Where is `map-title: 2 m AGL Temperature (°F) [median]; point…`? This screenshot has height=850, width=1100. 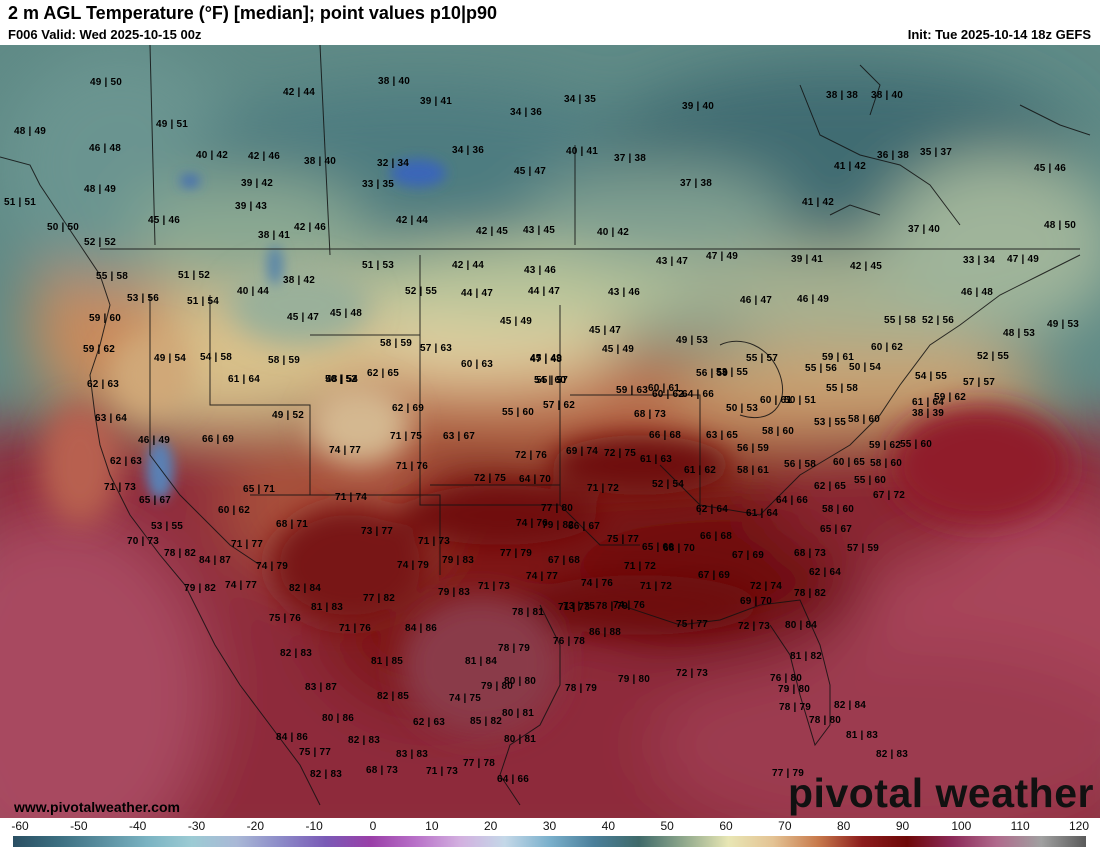
map-title: 2 m AGL Temperature (°F) [median]; point… is located at coordinates (252, 13).